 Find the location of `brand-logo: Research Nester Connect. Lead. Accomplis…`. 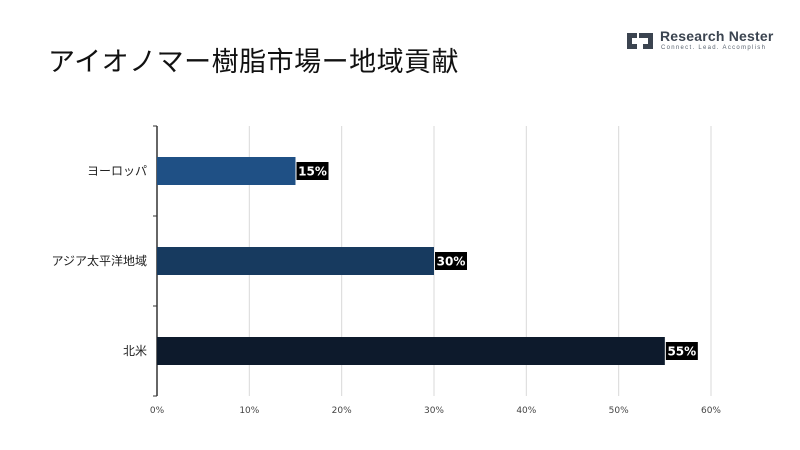

brand-logo: Research Nester Connect. Lead. Accomplis… is located at coordinates (704, 41).